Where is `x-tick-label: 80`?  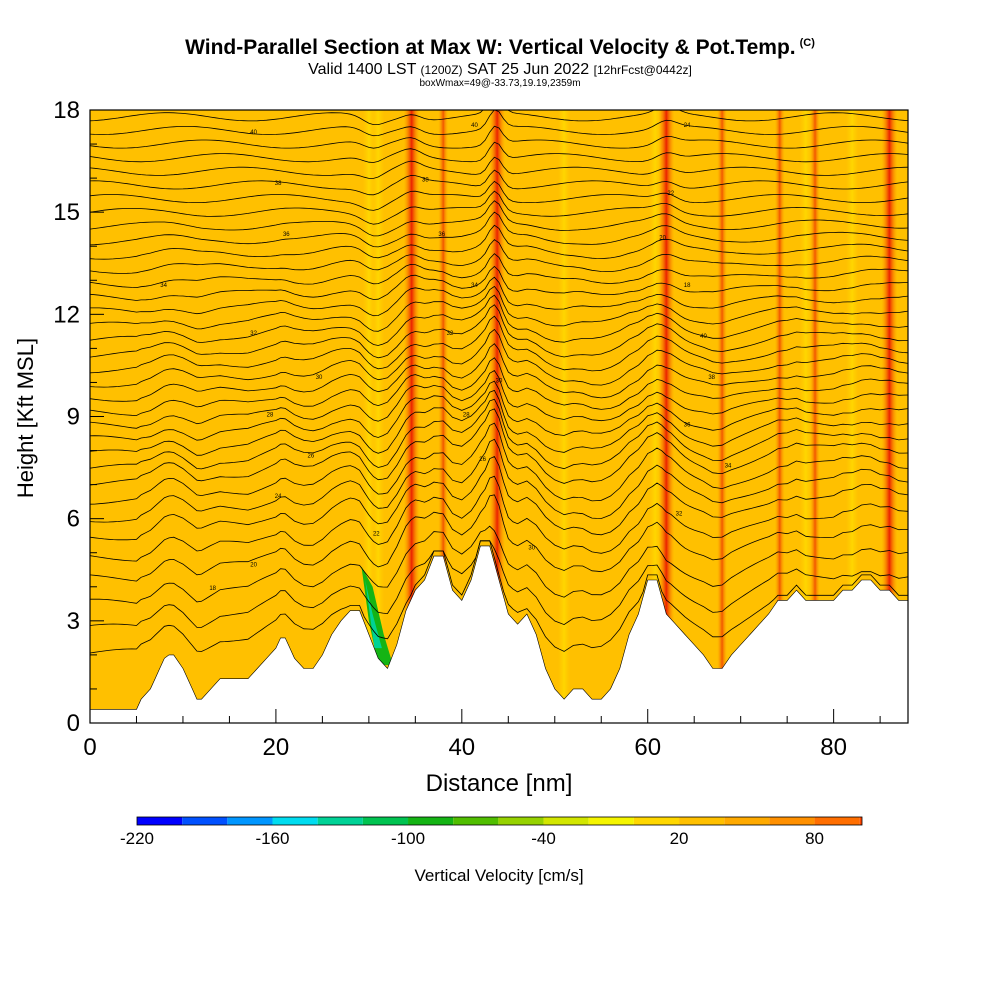
x-tick-label: 80 is located at coordinates (833, 747).